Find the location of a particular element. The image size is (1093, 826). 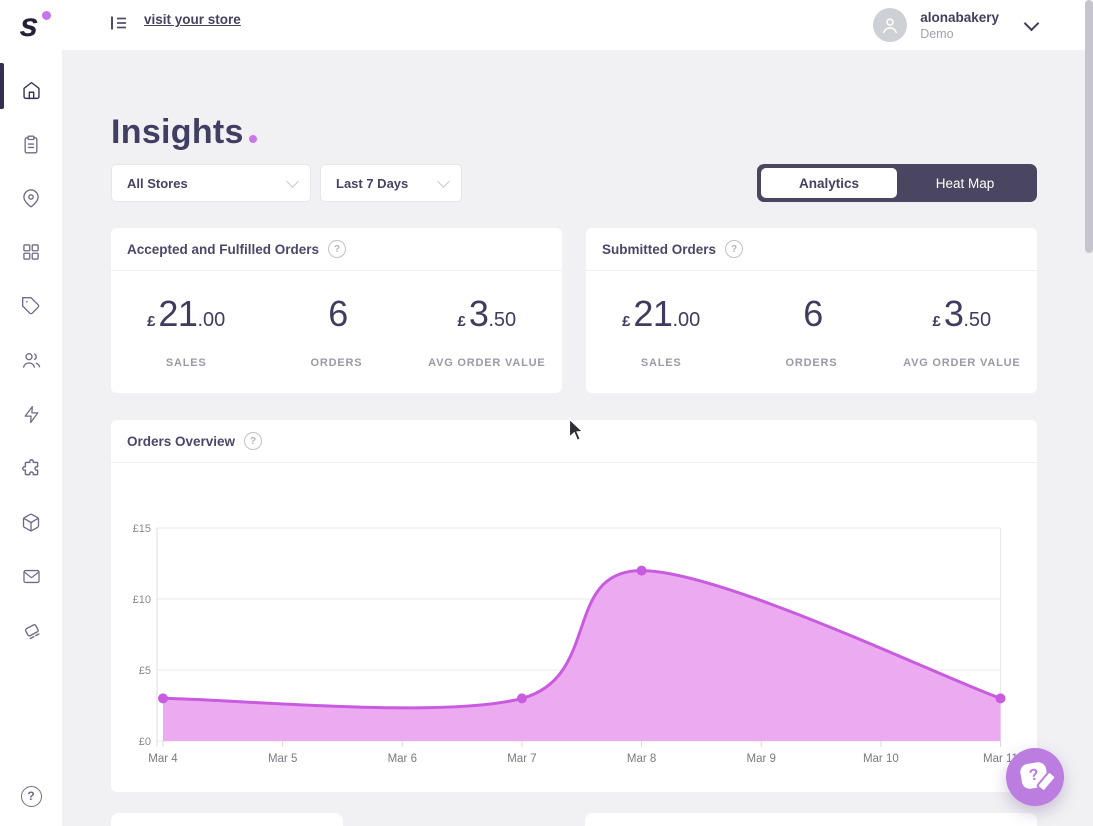

sidebar-item-discounts is located at coordinates (31, 630).